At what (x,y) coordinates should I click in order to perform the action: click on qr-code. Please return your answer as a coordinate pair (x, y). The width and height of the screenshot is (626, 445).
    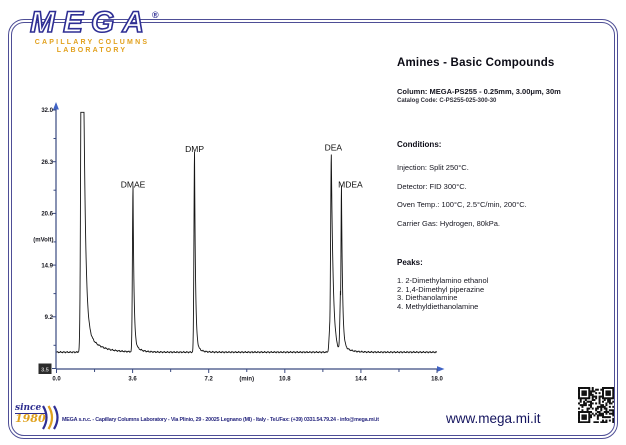
    Looking at the image, I should click on (596, 405).